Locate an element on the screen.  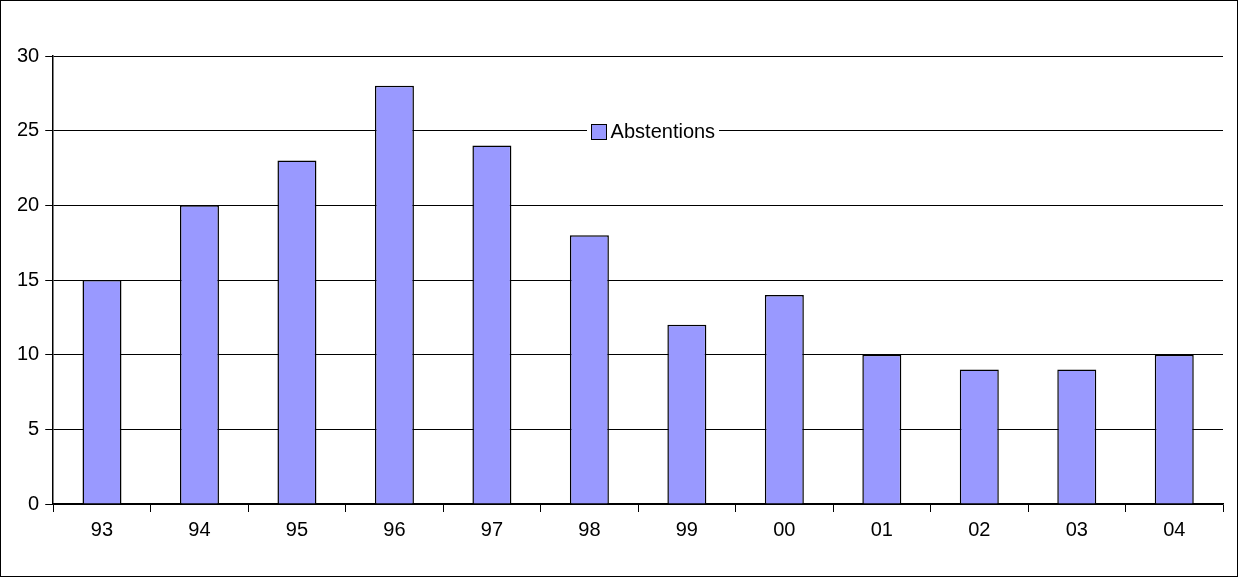
y-tick-label: 20 is located at coordinates (28, 203).